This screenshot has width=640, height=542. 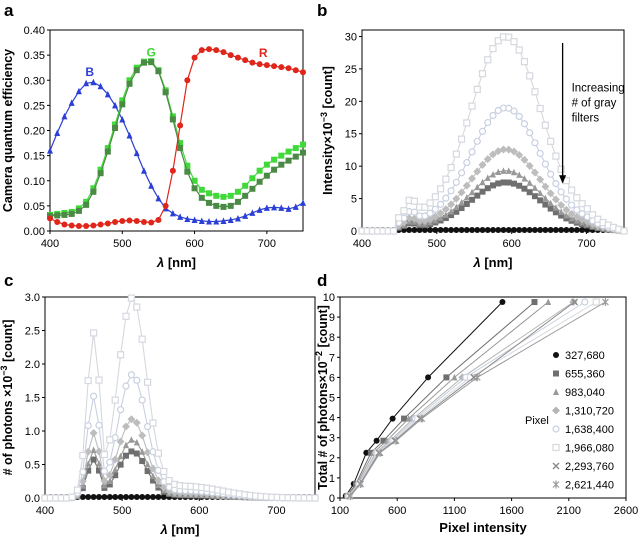 What do you see at coordinates (8, 343) in the screenshot?
I see `y-axis-label-unit: [count]` at bounding box center [8, 343].